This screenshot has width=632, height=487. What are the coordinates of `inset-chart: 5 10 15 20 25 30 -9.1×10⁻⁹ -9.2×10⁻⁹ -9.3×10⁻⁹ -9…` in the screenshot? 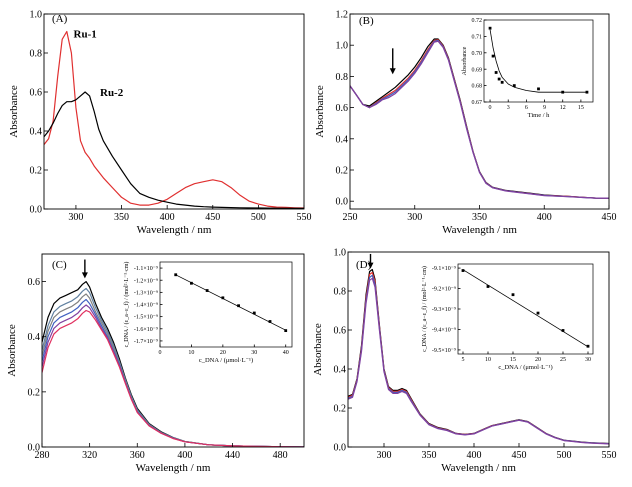 It's located at (507, 317).